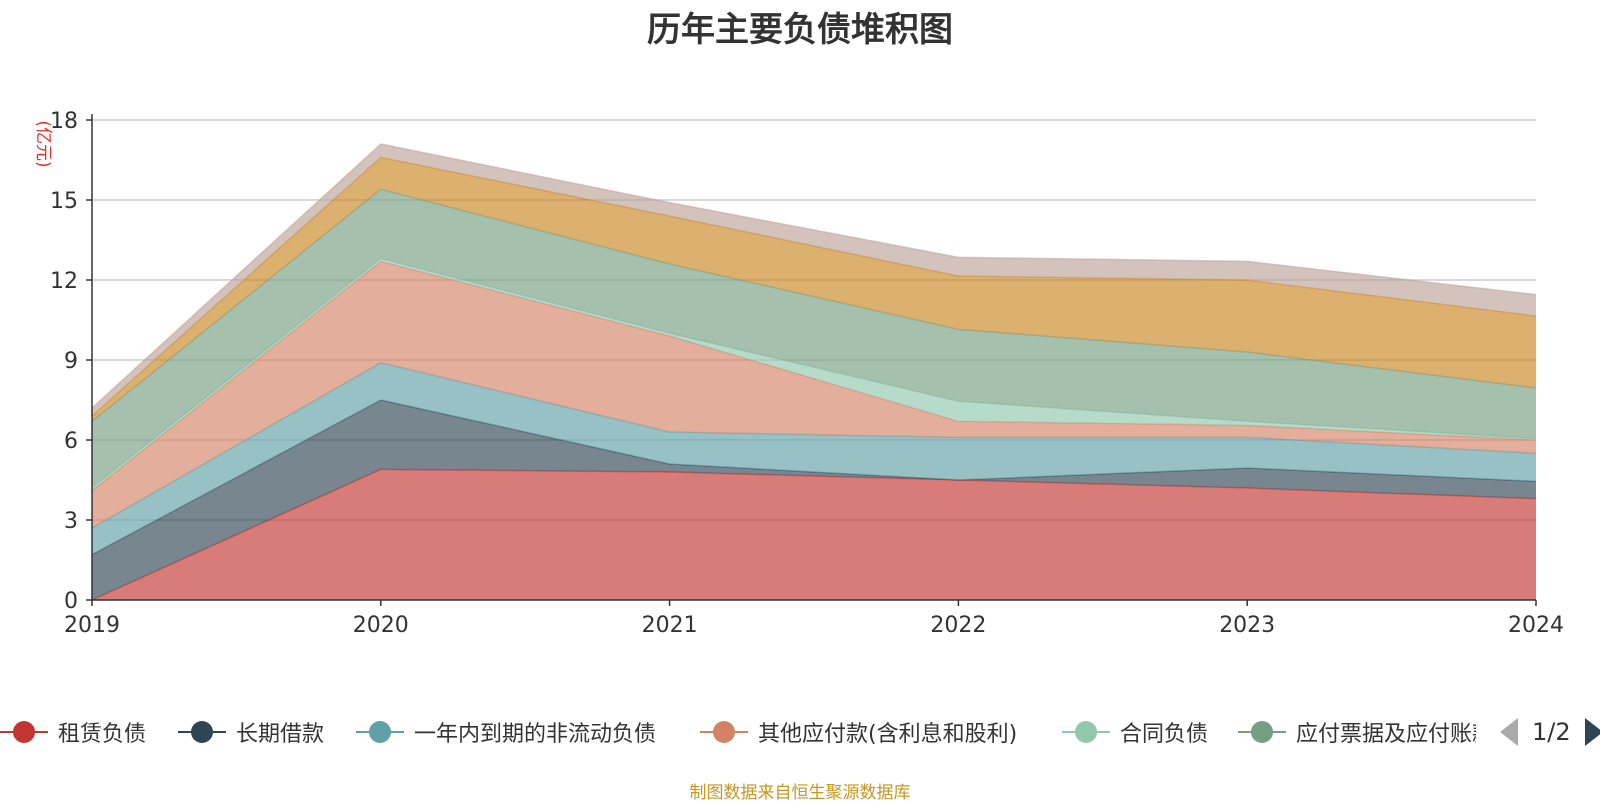  Describe the element at coordinates (92, 625) in the screenshot. I see `x-tick-label: 2019` at that location.